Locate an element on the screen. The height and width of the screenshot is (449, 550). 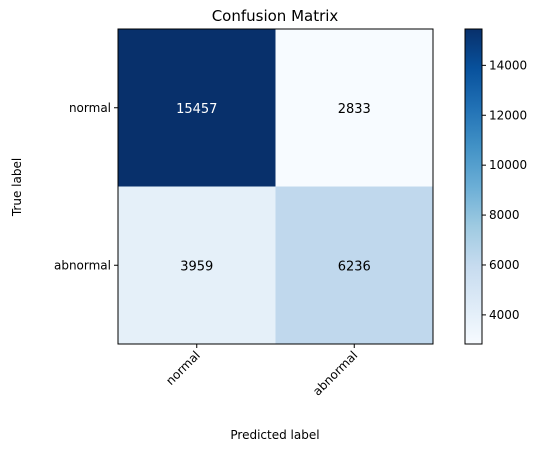
chart-title: Confusion Matrix is located at coordinates (275, 16).